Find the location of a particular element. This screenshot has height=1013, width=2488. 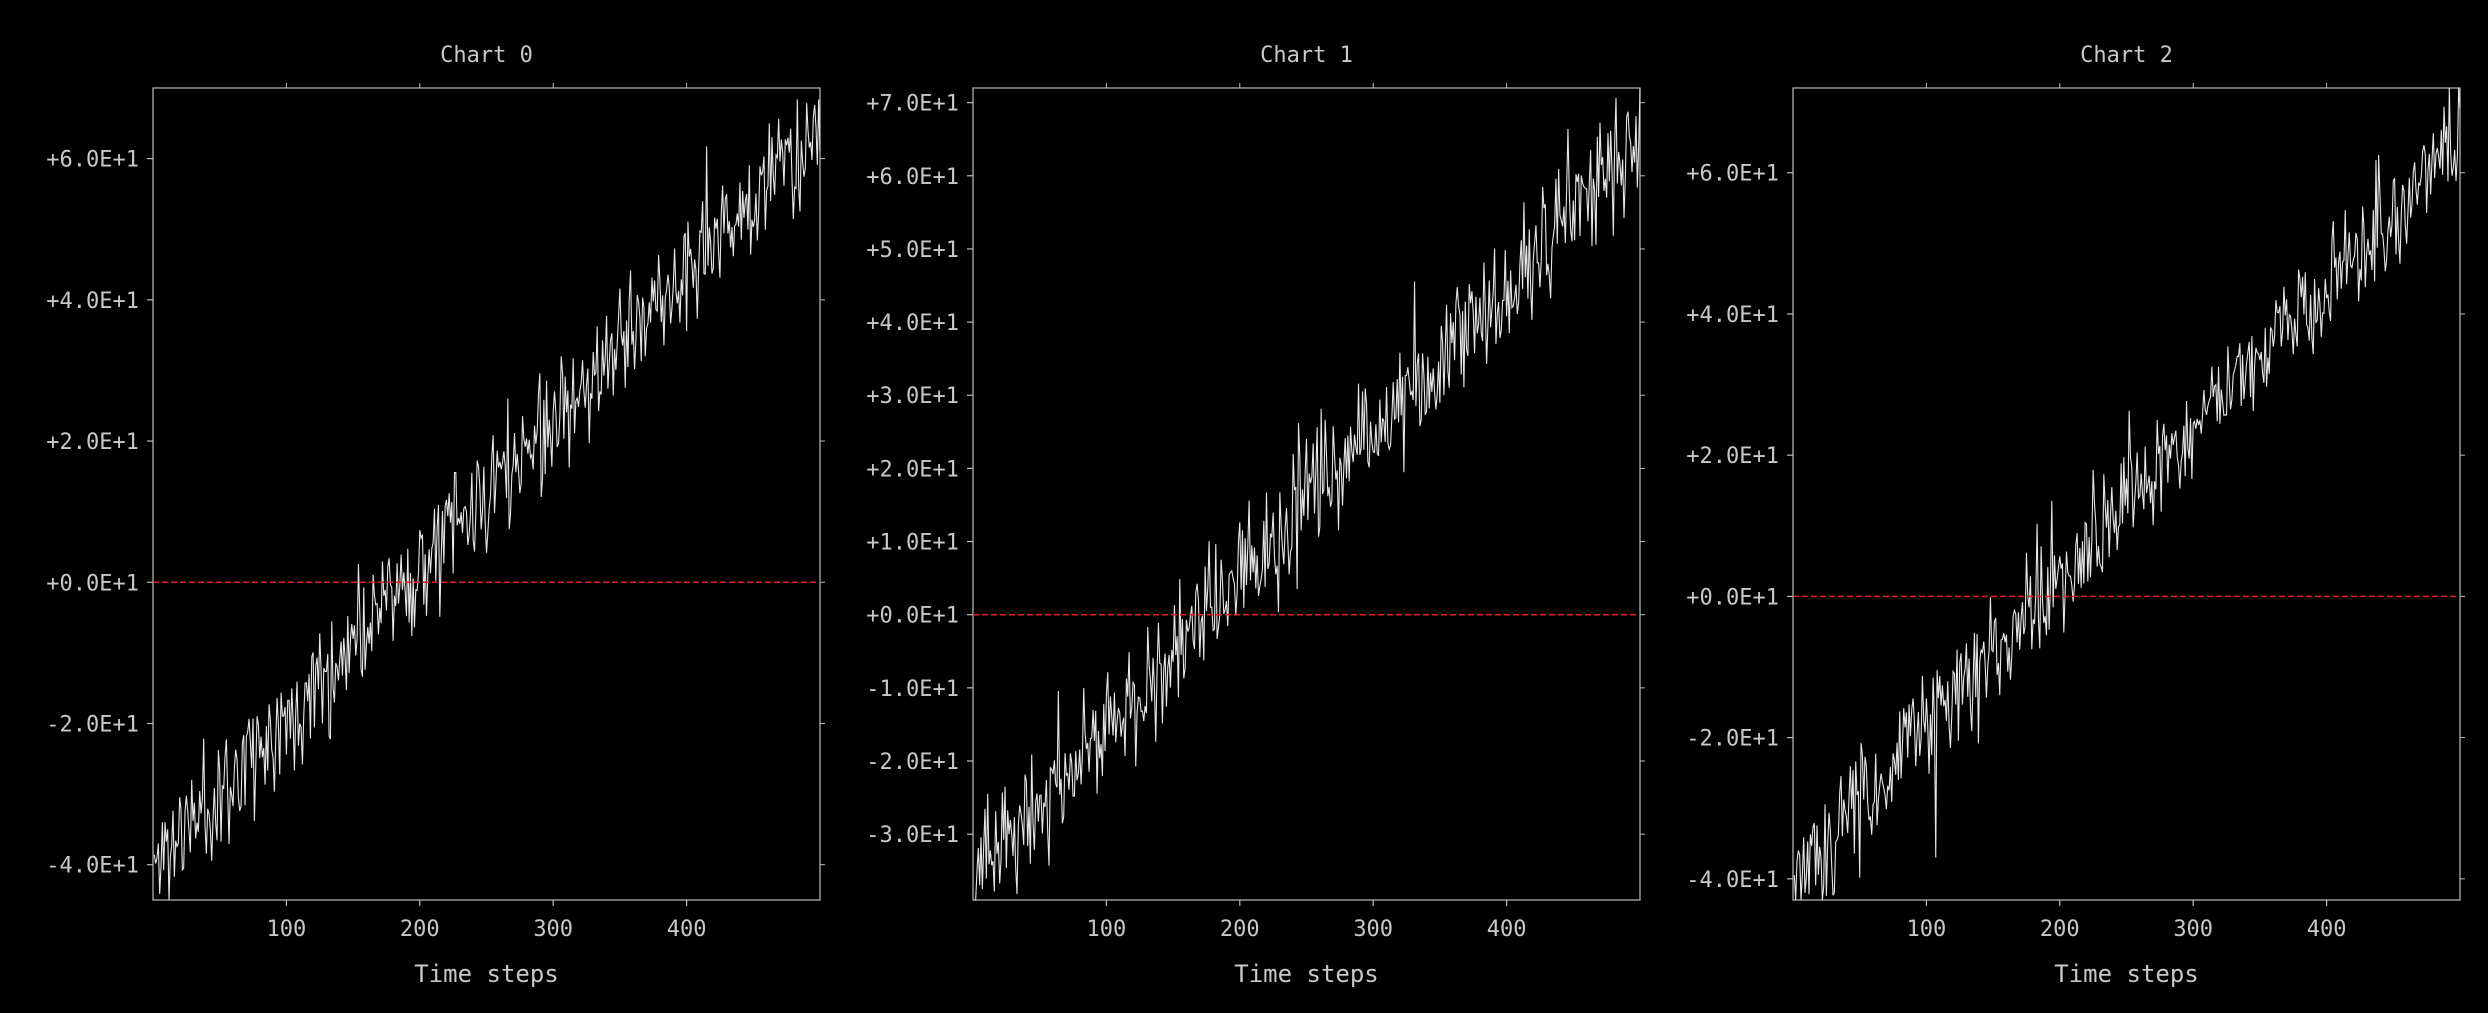

chart-title: Chart 0 is located at coordinates (486, 55).